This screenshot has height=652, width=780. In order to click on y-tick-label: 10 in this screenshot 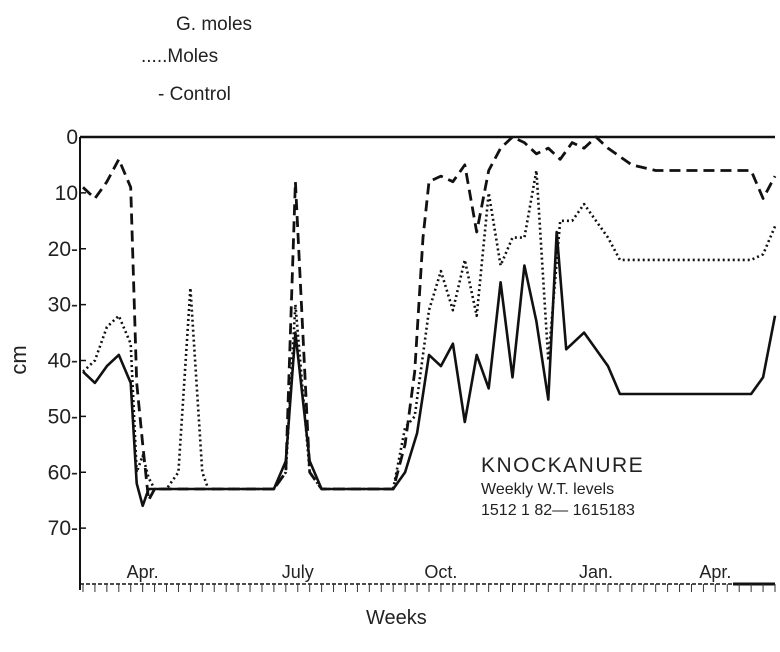, I will do `click(66, 193)`.